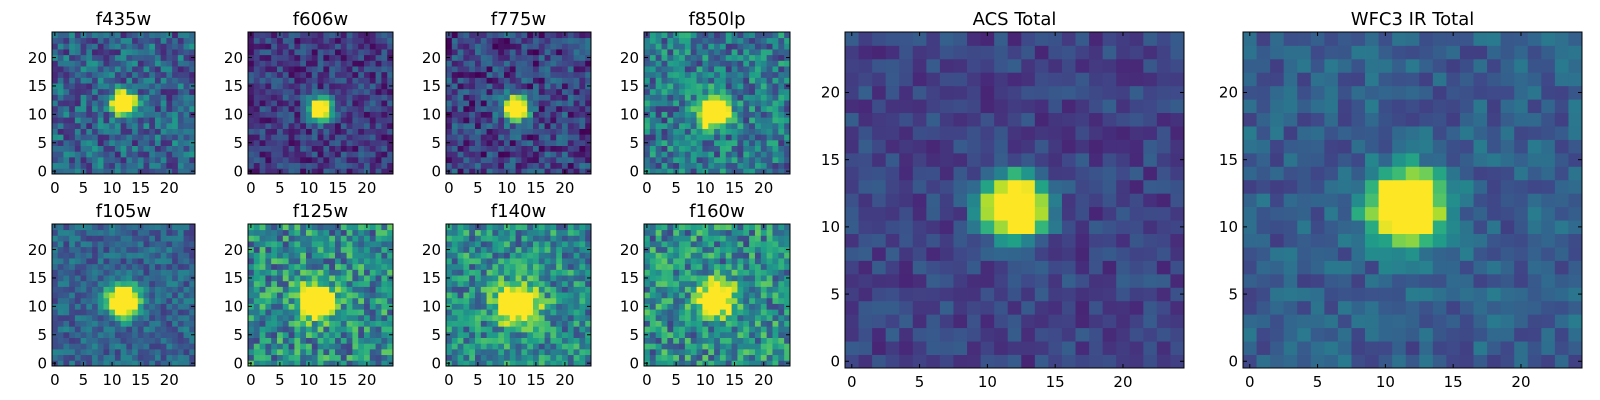 The image size is (1600, 400). Describe the element at coordinates (42, 171) in the screenshot. I see `y-tick-label: 0` at that location.